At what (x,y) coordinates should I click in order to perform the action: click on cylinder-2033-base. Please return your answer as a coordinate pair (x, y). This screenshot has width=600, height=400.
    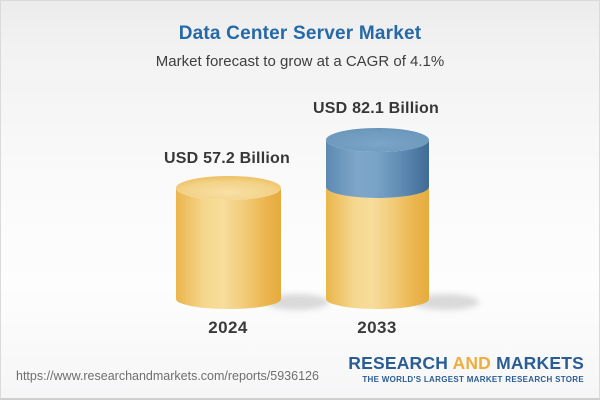
    Looking at the image, I should click on (377, 248).